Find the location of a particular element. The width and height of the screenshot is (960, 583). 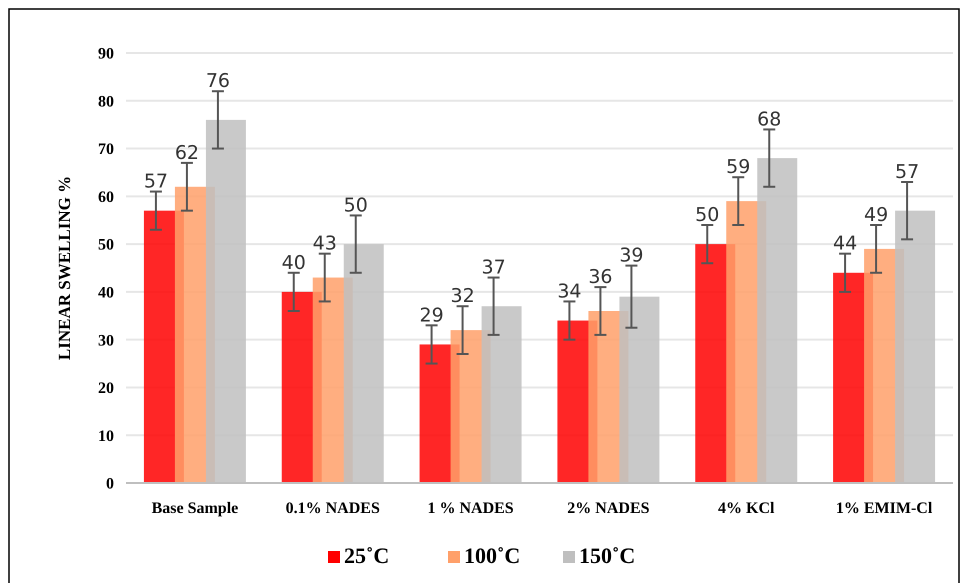

x-tick-label: 1% EMIM-Cl is located at coordinates (884, 508).